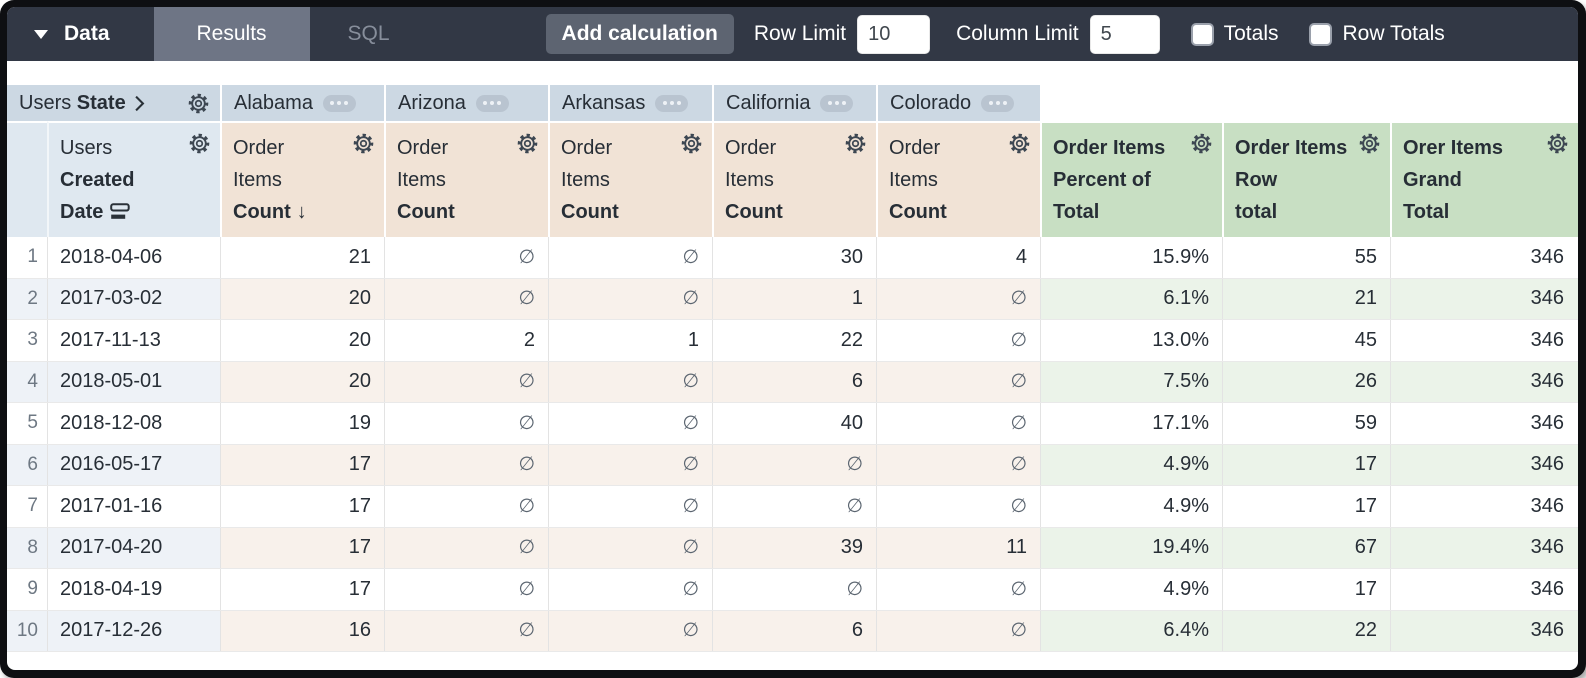 This screenshot has width=1586, height=678. I want to click on row-dimension-header: Users Created Date, so click(133, 179).